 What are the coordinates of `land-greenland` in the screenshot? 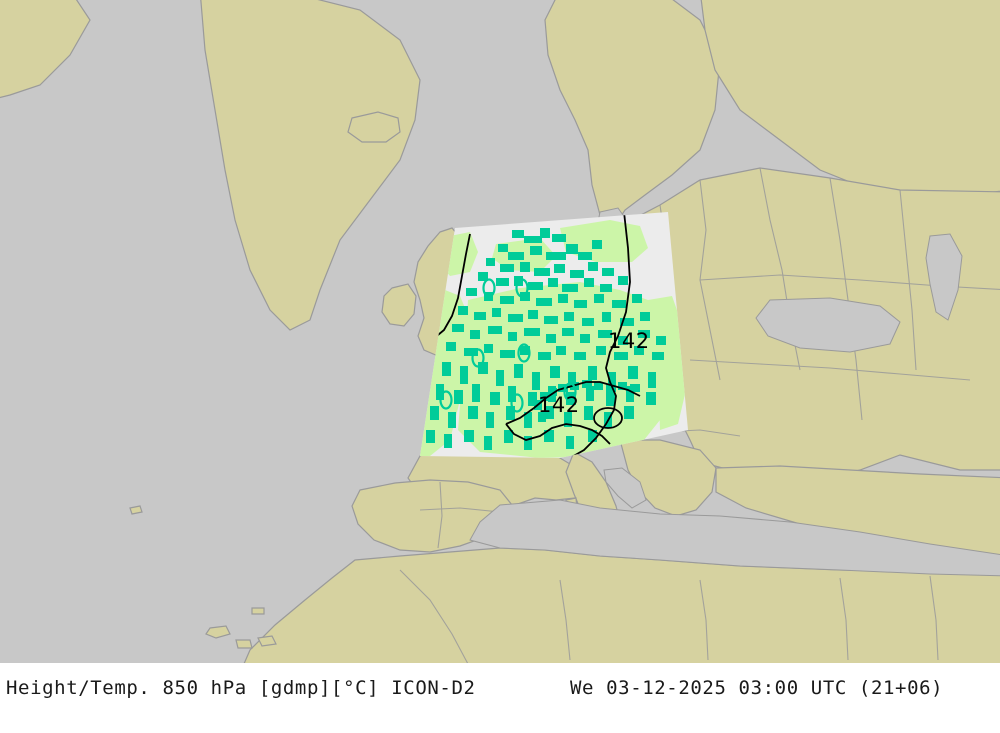 It's located at (310, 165).